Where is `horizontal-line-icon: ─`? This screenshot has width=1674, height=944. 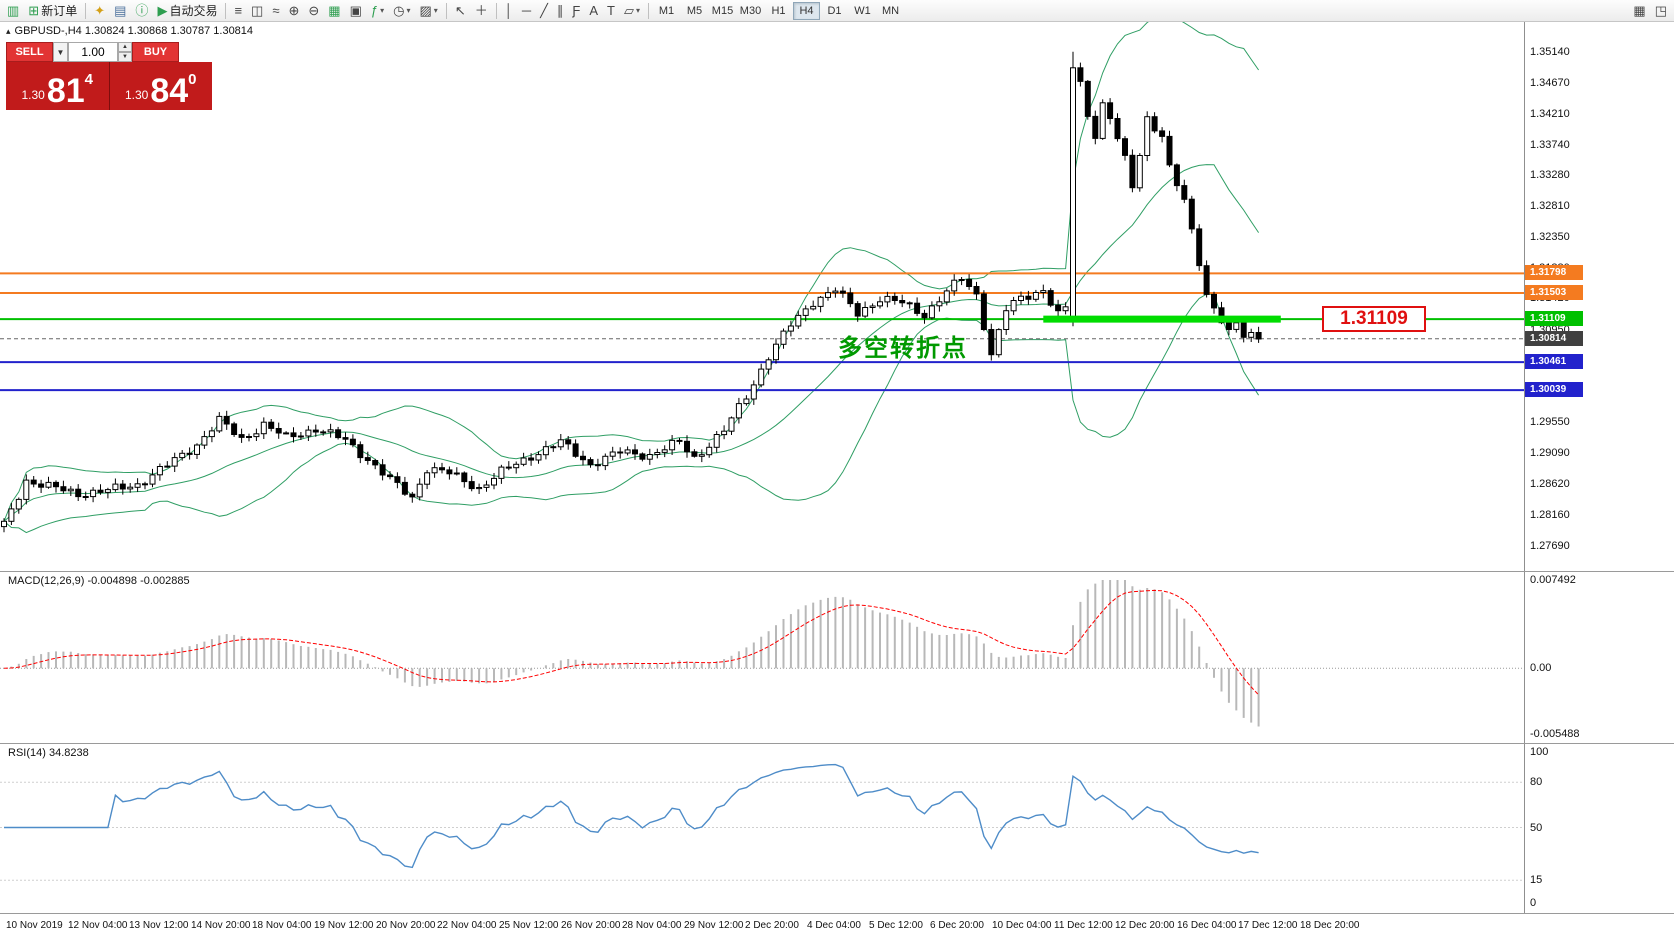
horizontal-line-icon: ─ is located at coordinates (526, 10).